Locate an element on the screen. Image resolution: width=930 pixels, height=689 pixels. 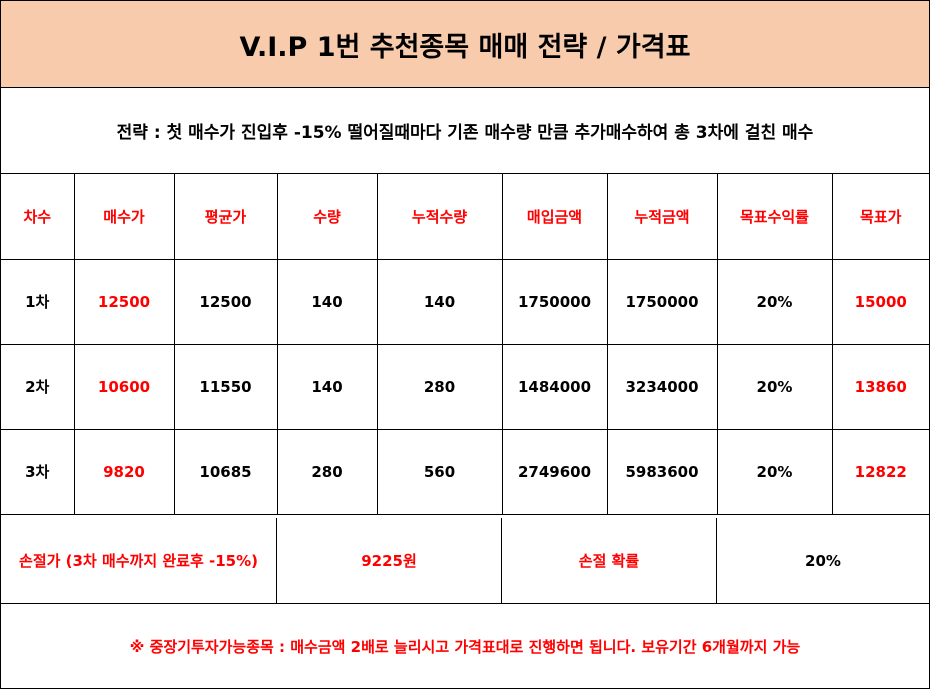
stop-loss-price: 9225원 is located at coordinates (389, 560).